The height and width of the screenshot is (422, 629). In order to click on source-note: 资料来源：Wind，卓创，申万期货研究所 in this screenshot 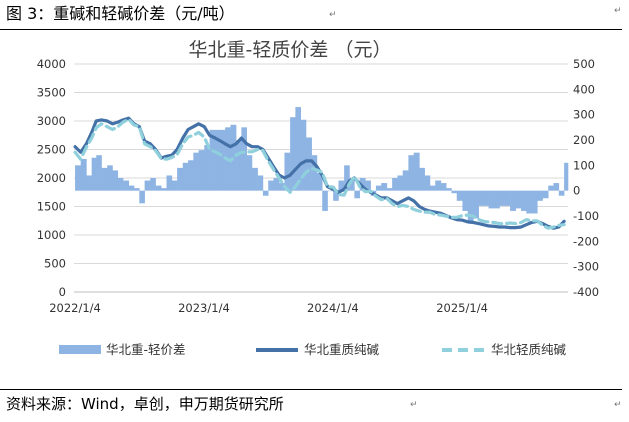, I will do `click(145, 404)`.